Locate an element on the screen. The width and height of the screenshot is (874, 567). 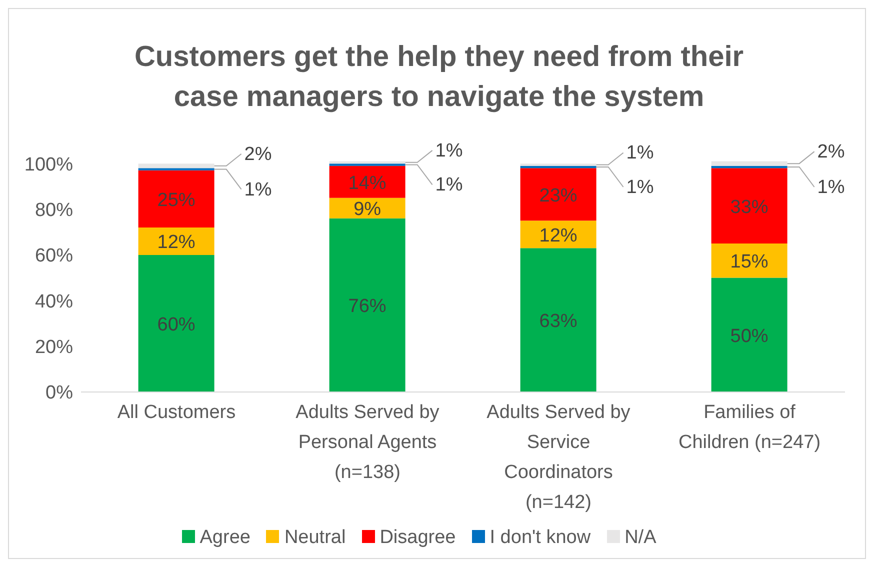
data-label: 23% is located at coordinates (558, 195).